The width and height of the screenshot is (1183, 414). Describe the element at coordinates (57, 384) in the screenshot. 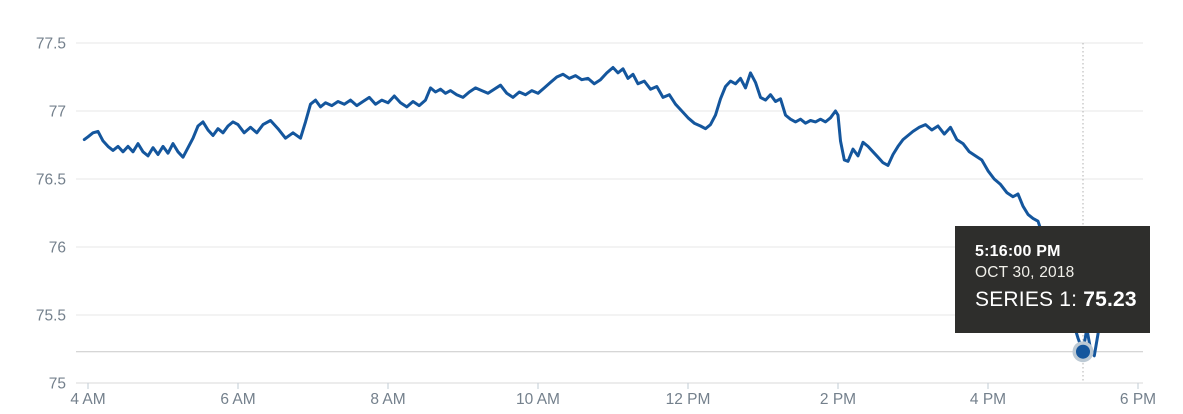

I see `y-axis-label: 75` at that location.